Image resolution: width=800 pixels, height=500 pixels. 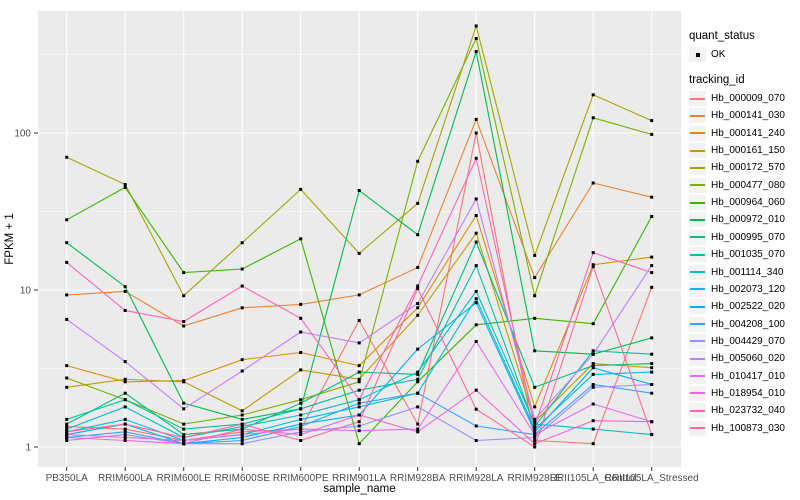 I want to click on legend-item-Hb_000141_240: Hb_000141_240, so click(x=737, y=133).